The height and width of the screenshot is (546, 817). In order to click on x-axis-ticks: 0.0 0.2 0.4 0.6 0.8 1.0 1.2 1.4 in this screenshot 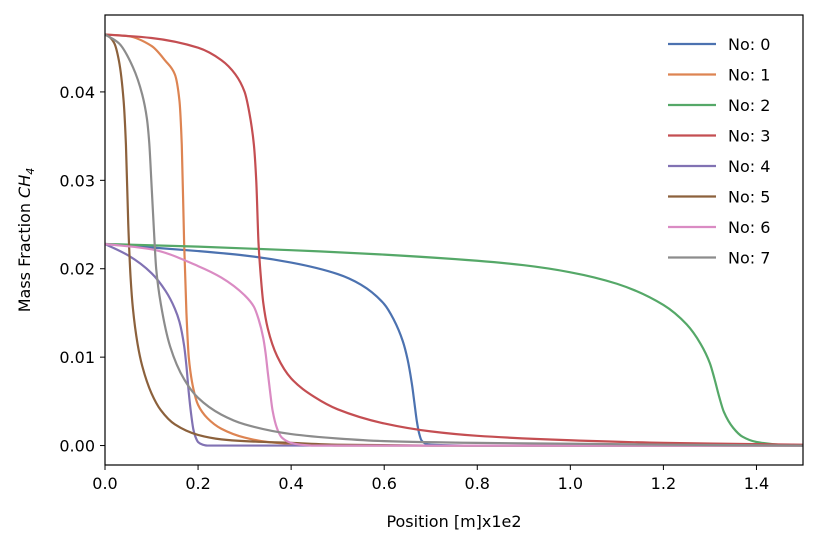, I will do `click(430, 479)`.